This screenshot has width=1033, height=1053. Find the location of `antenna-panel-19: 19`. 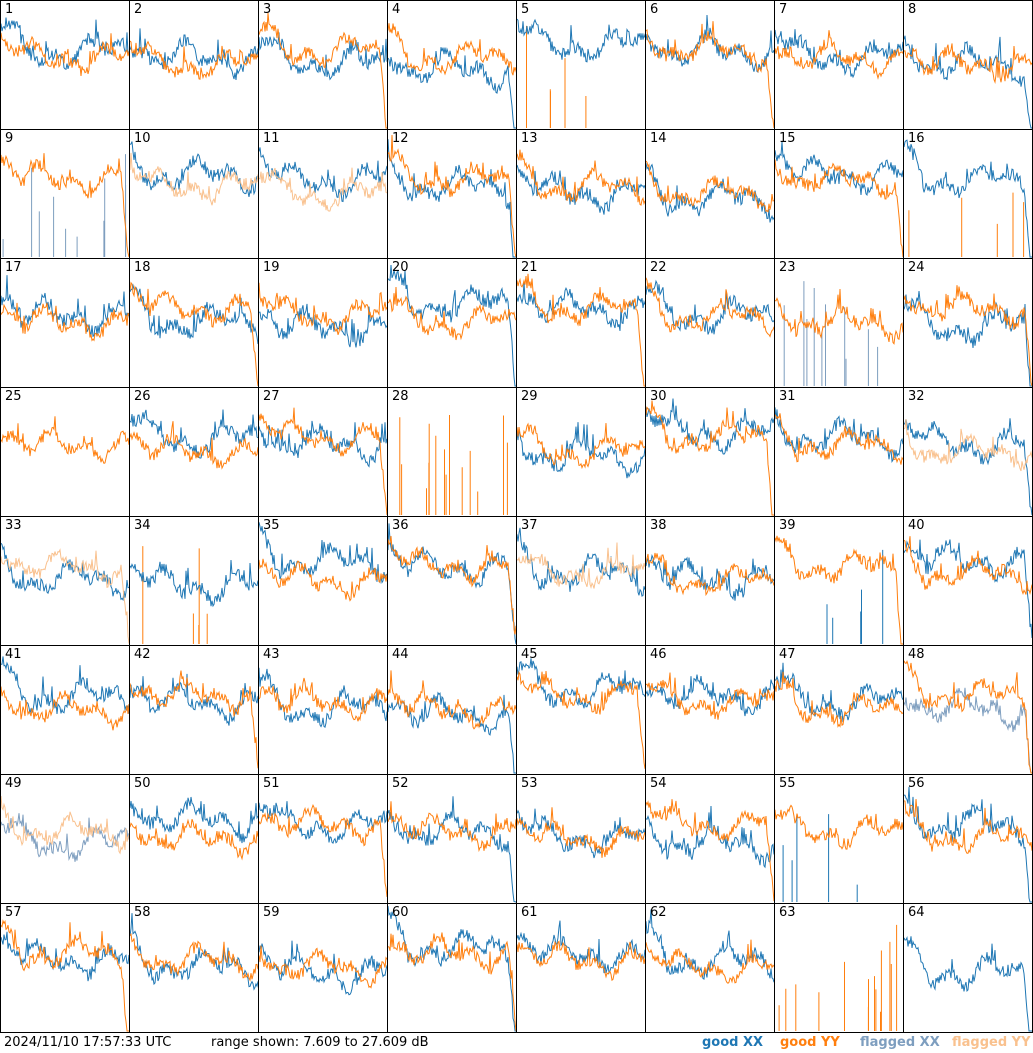

antenna-panel-19: 19 is located at coordinates (323, 323).